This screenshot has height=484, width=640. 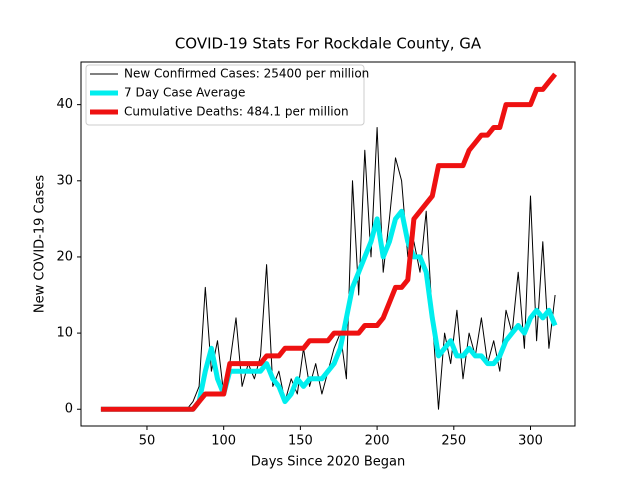 What do you see at coordinates (40, 244) in the screenshot?
I see `y-axis-label: New COVID-19 Cases` at bounding box center [40, 244].